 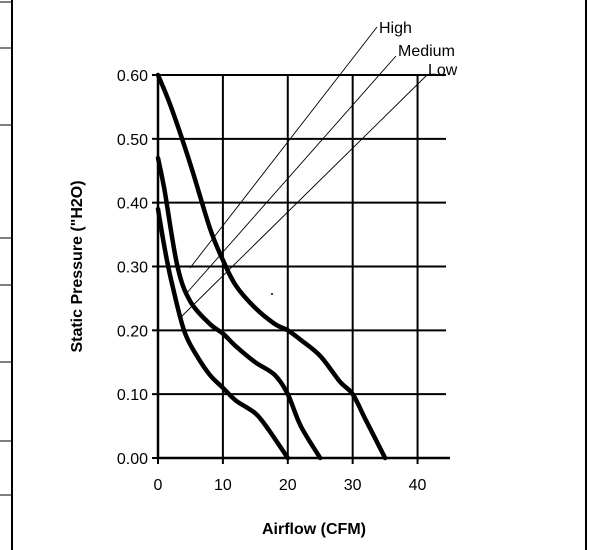 What do you see at coordinates (223, 485) in the screenshot?
I see `x-tick-label: 10` at bounding box center [223, 485].